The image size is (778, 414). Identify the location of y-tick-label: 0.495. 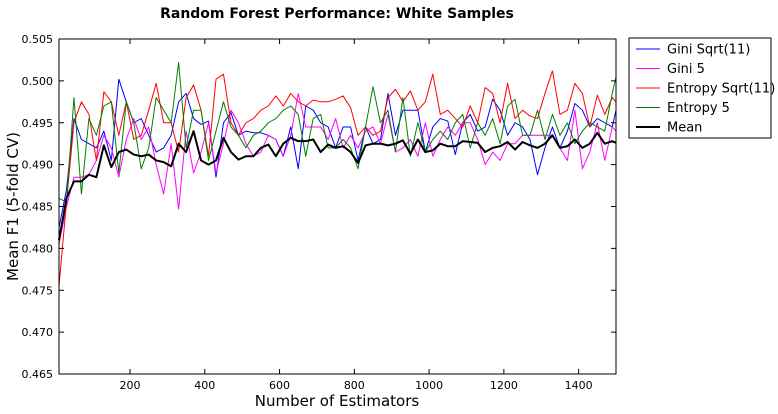
(38, 123).